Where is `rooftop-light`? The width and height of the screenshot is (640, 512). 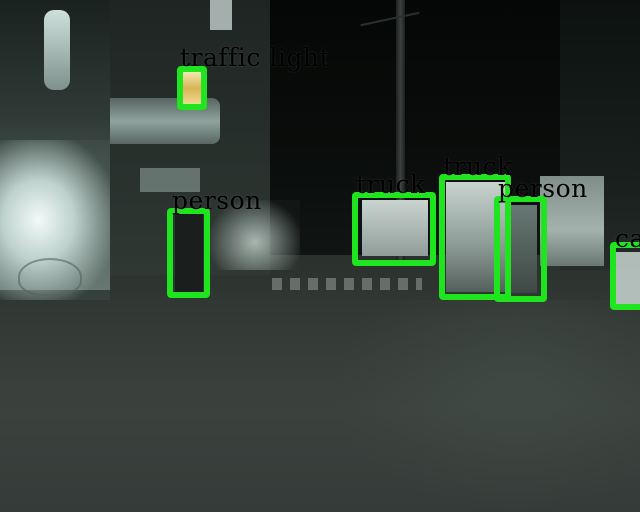
rooftop-light is located at coordinates (221, 15).